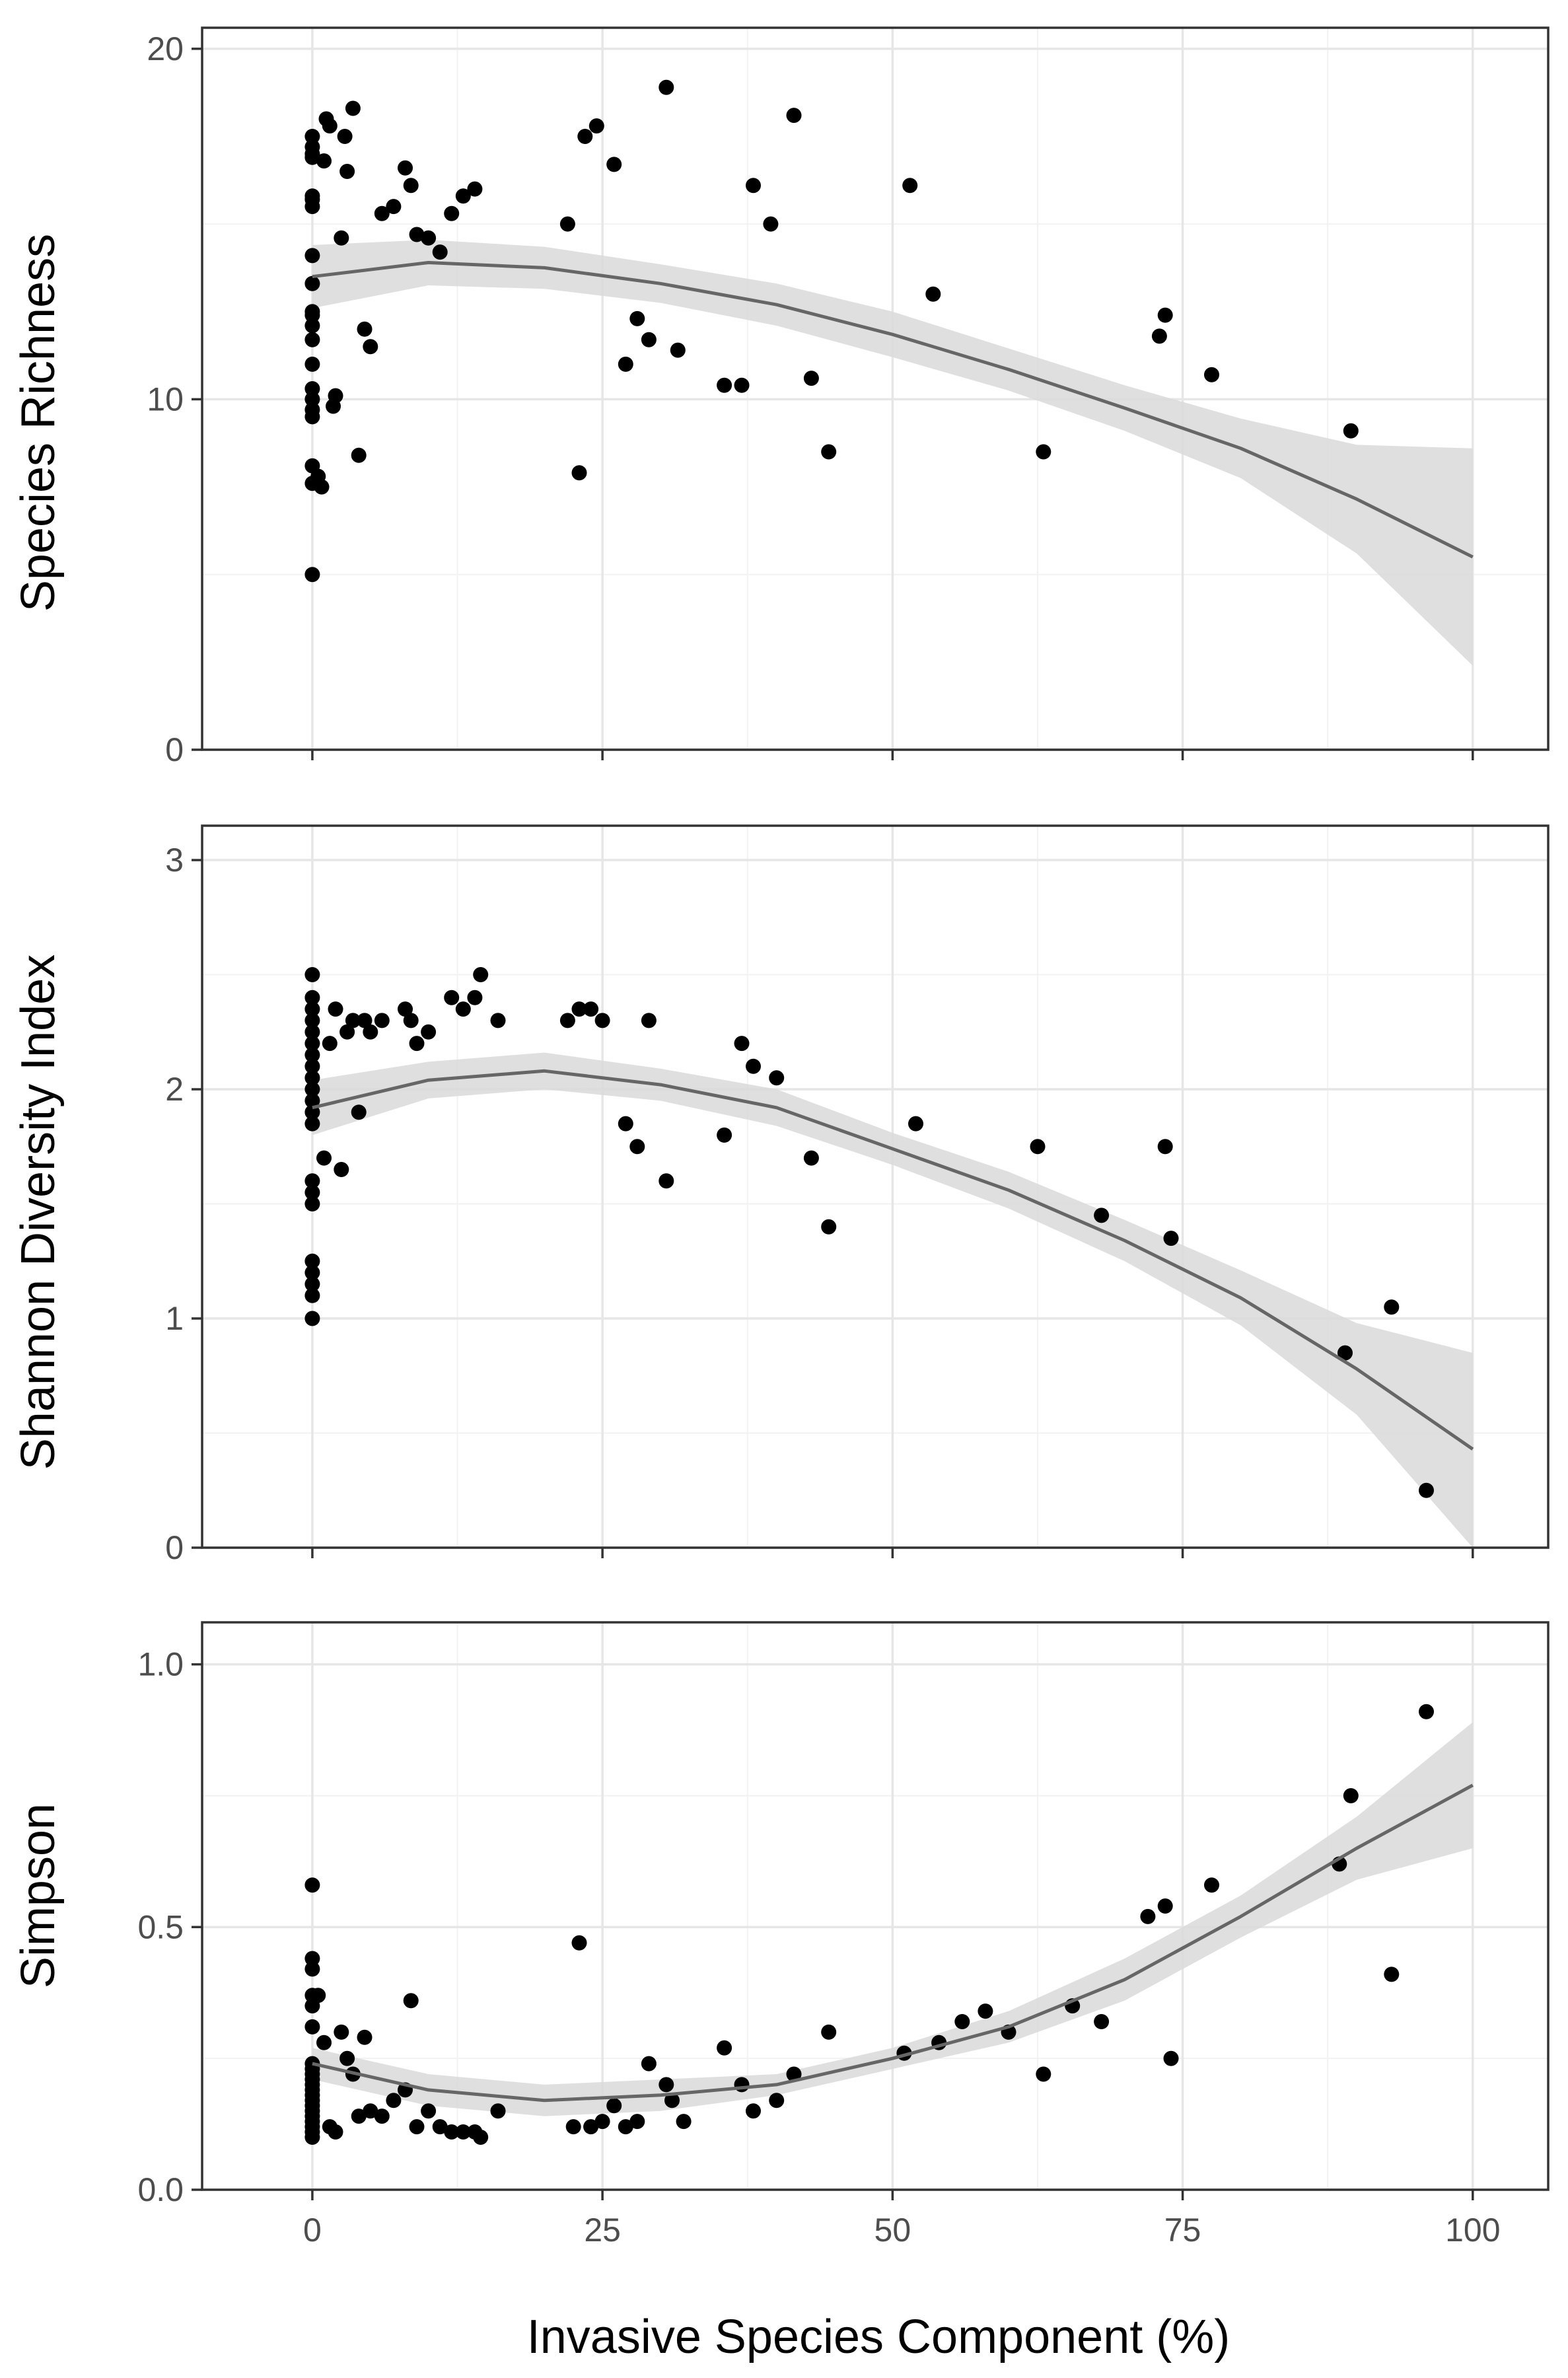 The image size is (1568, 2378). I want to click on simpson-ytick-label: 1.0, so click(160, 1664).